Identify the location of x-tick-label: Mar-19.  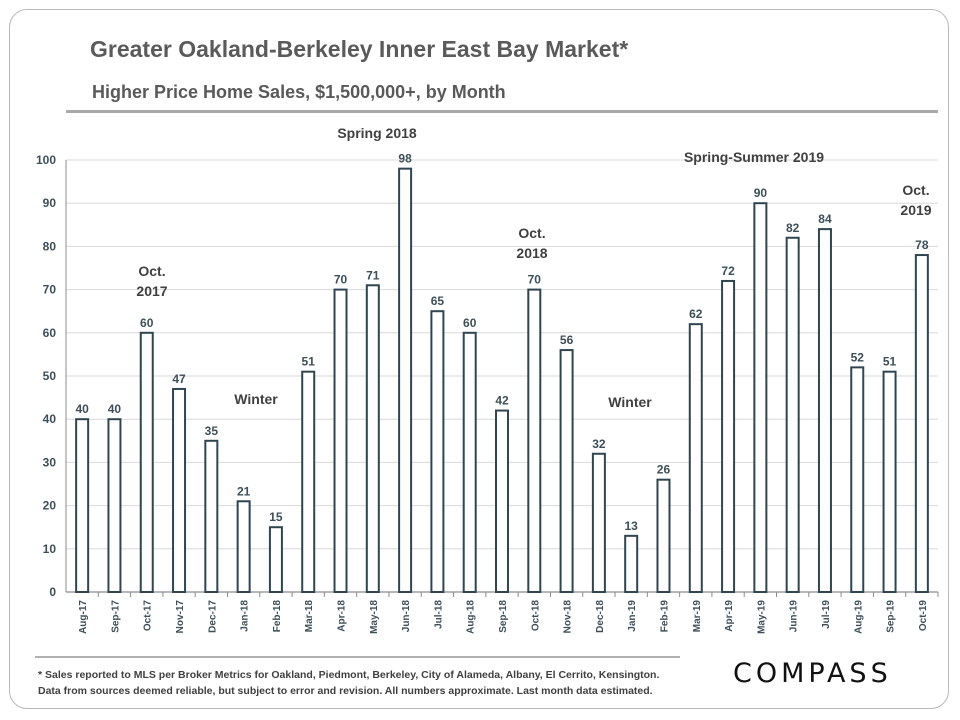
(697, 616).